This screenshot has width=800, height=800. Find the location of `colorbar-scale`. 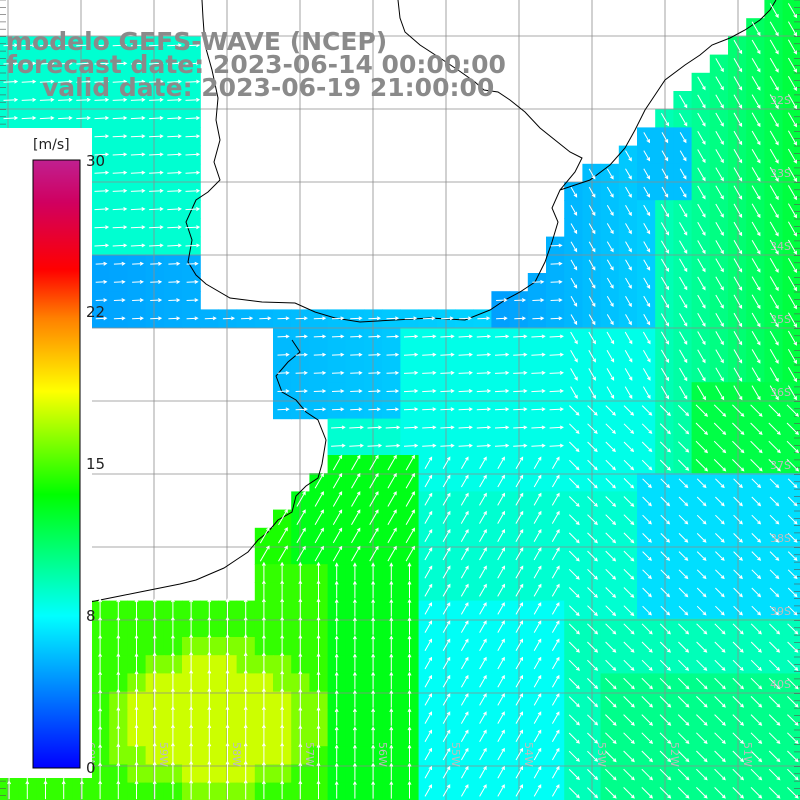

colorbar-scale is located at coordinates (56, 464).